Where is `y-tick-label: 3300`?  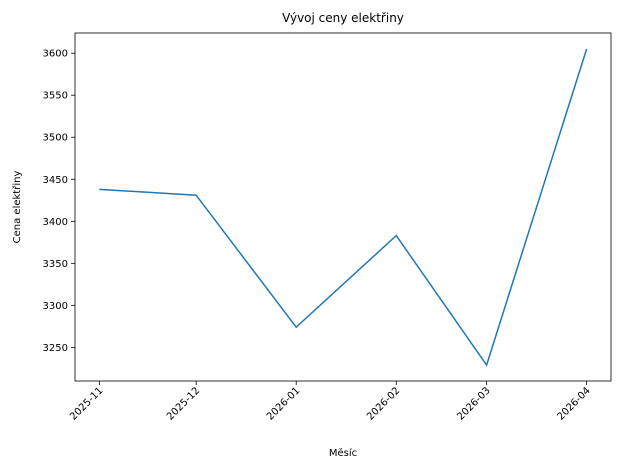
y-tick-label: 3300 is located at coordinates (55, 306).